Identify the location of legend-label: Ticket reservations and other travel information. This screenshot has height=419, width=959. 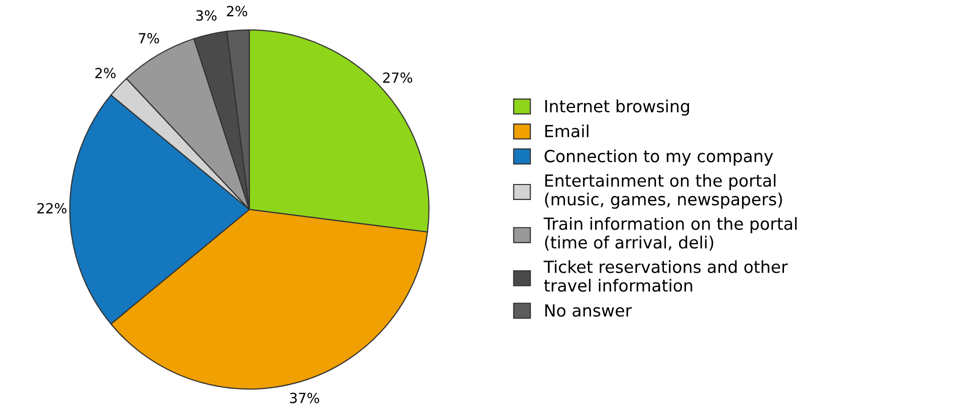
(666, 276).